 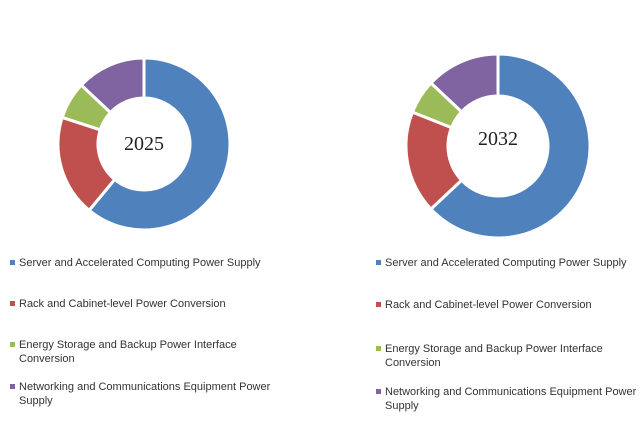 I want to click on donut-slices-2032, so click(x=498, y=146).